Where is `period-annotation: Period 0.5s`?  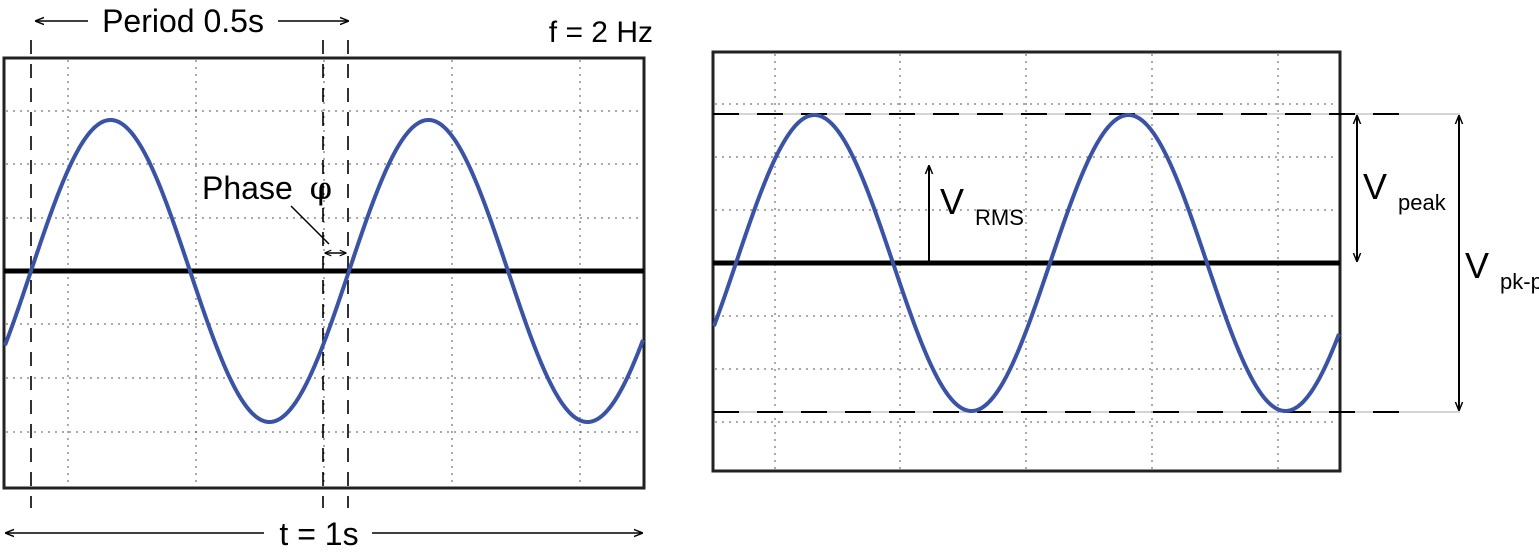
period-annotation: Period 0.5s is located at coordinates (192, 21).